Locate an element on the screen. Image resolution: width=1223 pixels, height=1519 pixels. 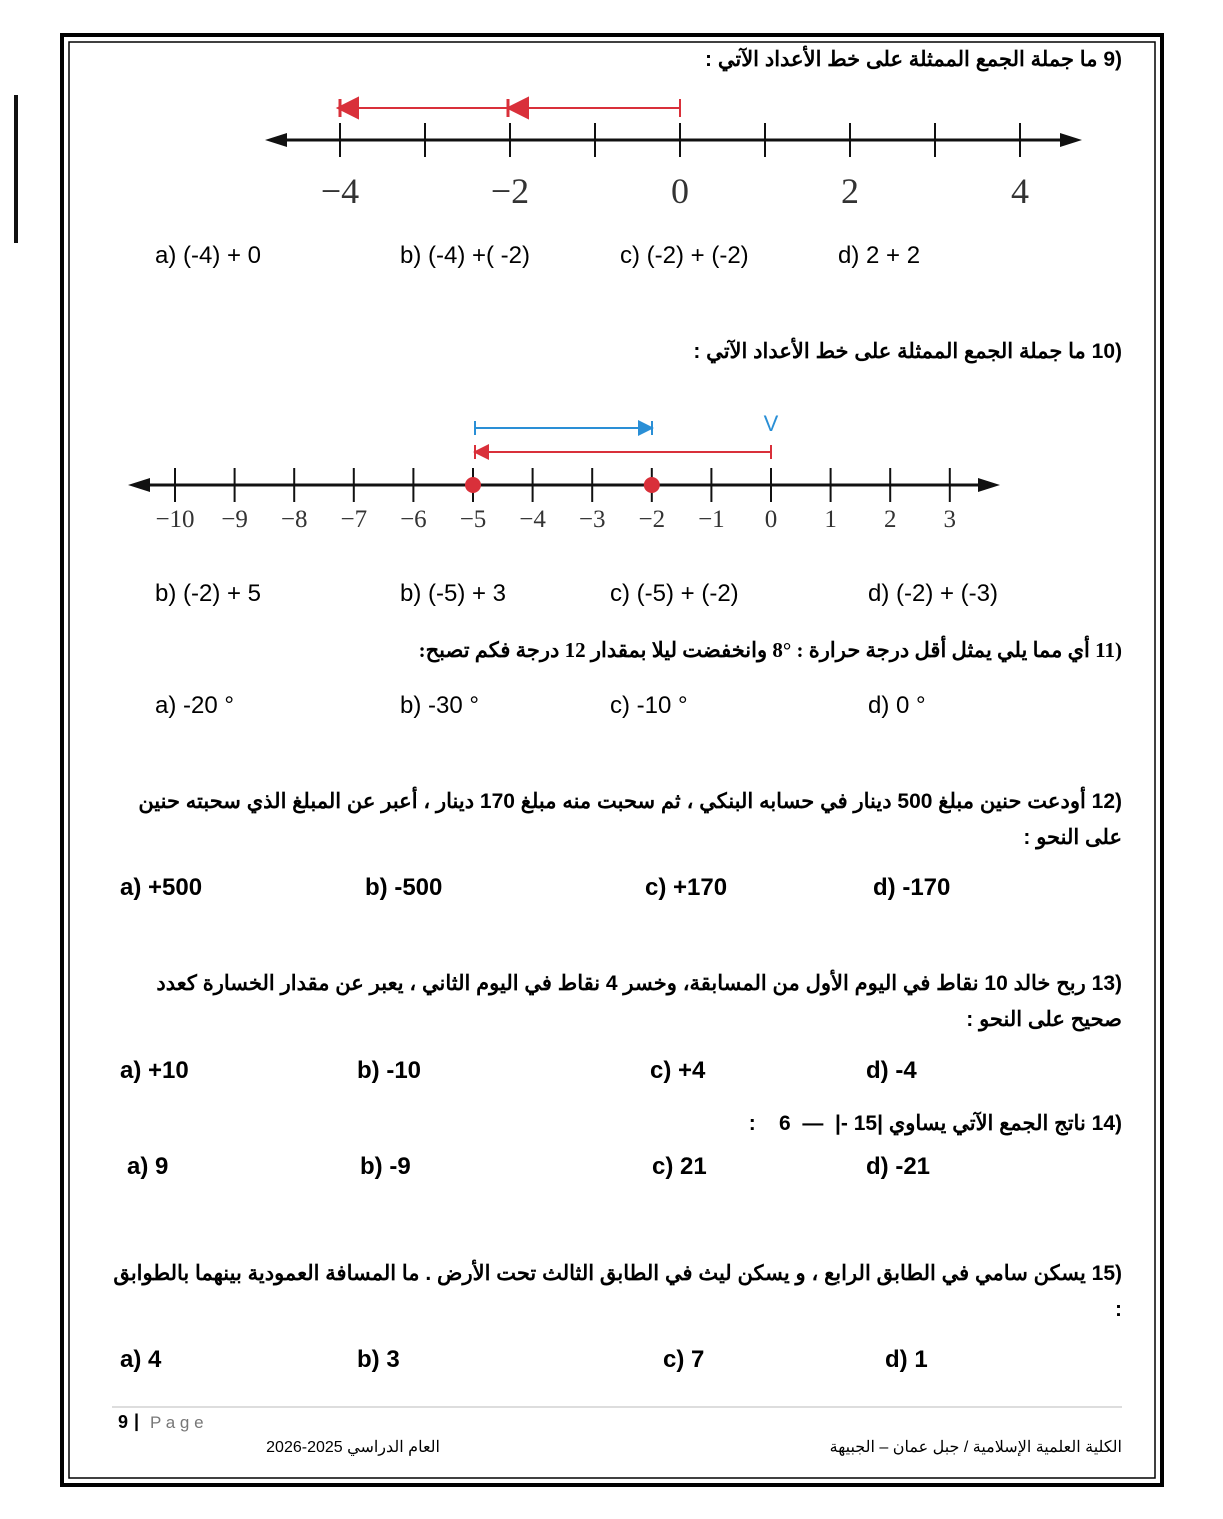
option: c) (-2) + (-2) is located at coordinates (684, 255).